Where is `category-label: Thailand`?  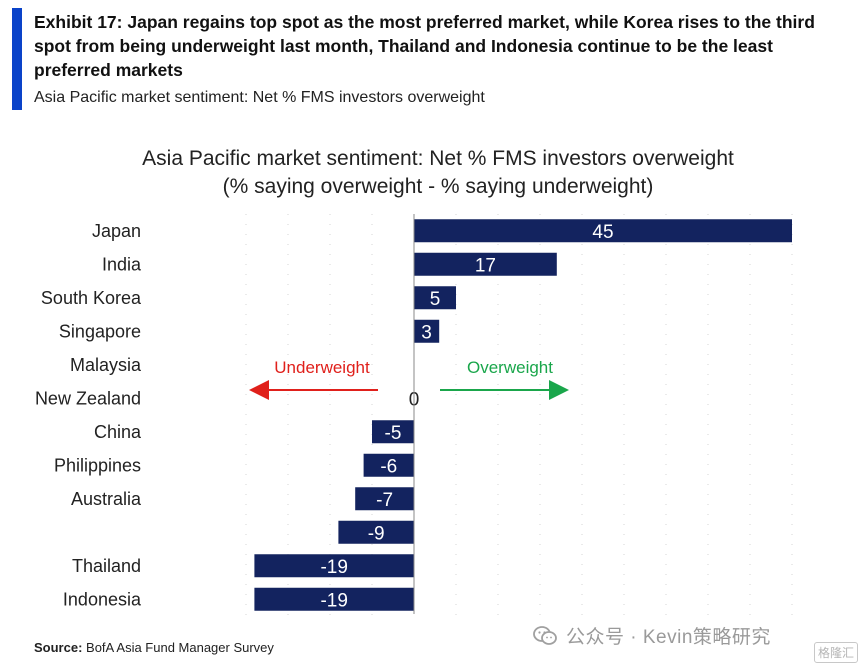 category-label: Thailand is located at coordinates (106, 566).